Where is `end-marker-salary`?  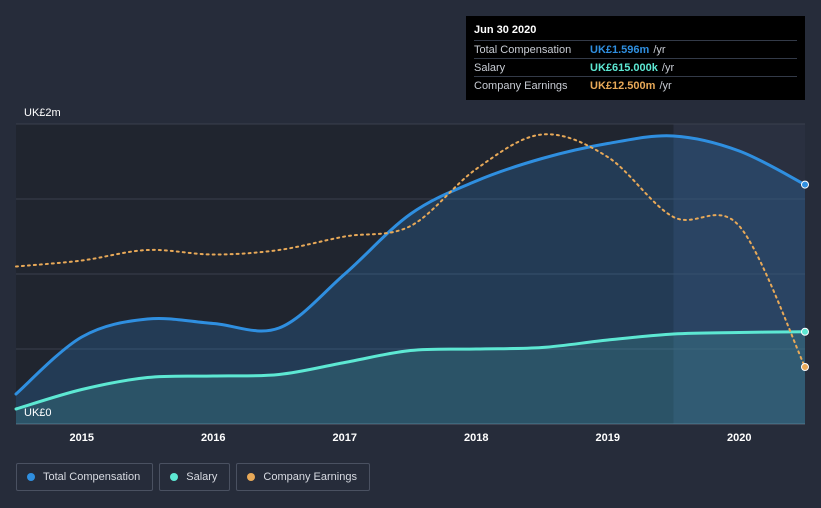 end-marker-salary is located at coordinates (805, 331).